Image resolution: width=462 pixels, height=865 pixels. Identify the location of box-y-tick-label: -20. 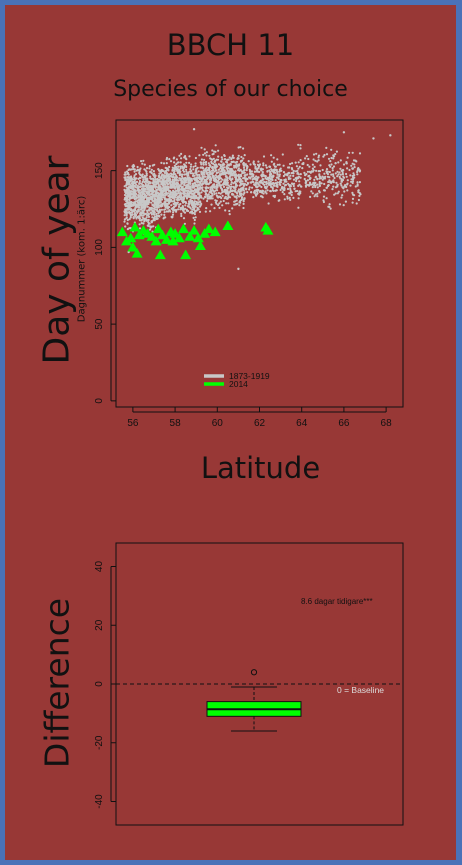
(99, 742).